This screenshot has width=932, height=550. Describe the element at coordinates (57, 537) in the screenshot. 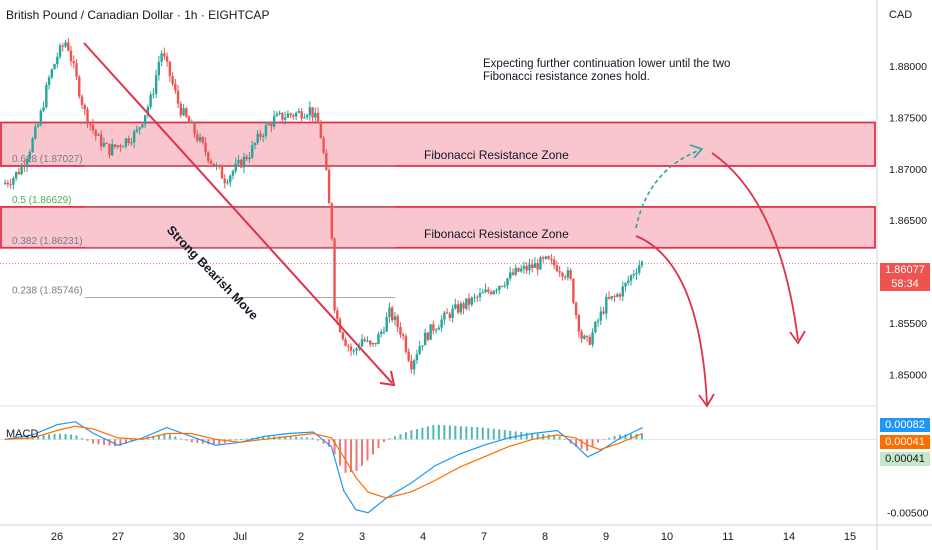

I see `time-tick-label: 26` at that location.